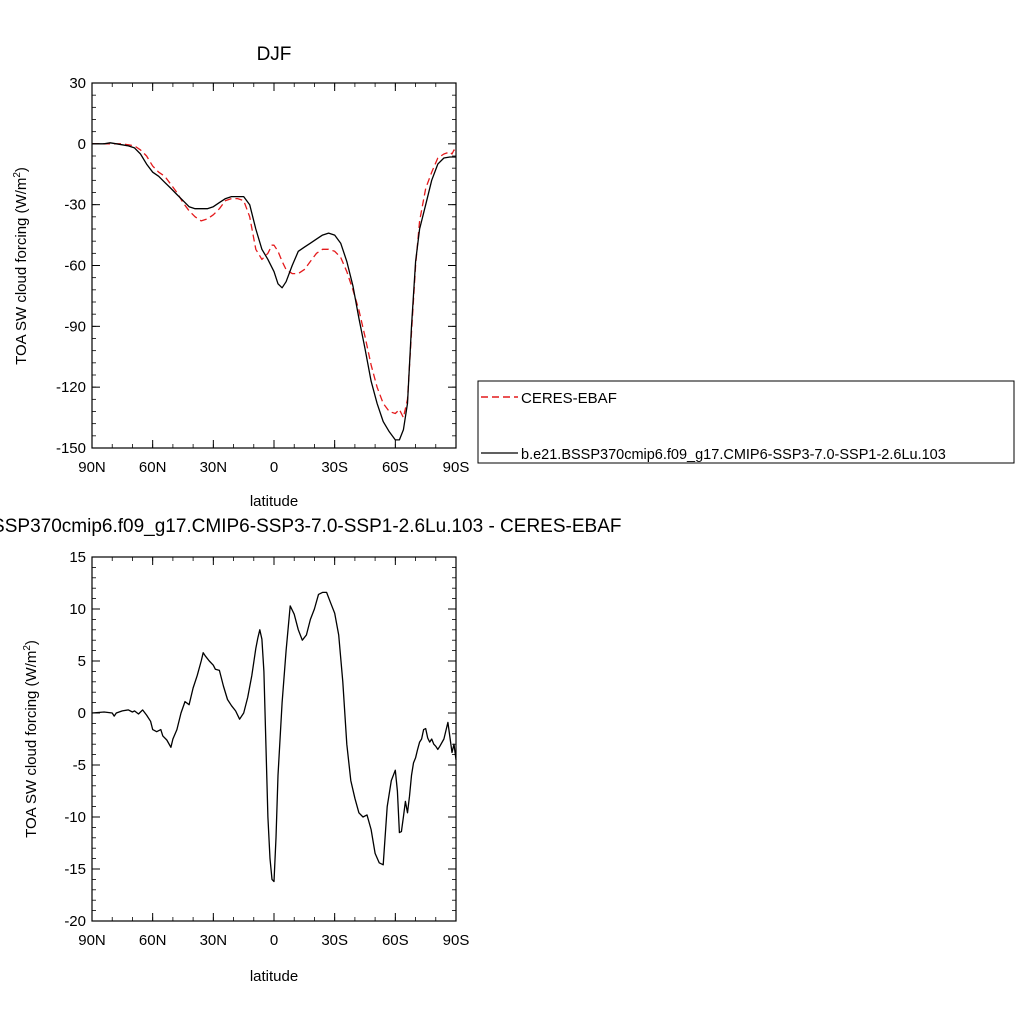 This screenshot has height=1024, width=1024. What do you see at coordinates (274, 54) in the screenshot?
I see `panel1-title: DJF` at bounding box center [274, 54].